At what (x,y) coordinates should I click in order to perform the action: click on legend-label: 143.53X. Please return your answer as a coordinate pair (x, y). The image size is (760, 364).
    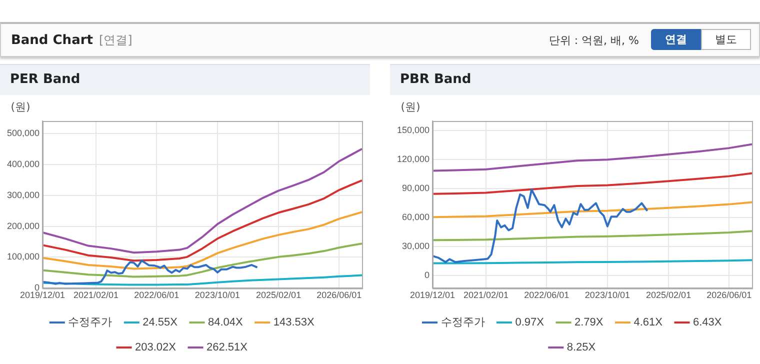
    Looking at the image, I should click on (294, 322).